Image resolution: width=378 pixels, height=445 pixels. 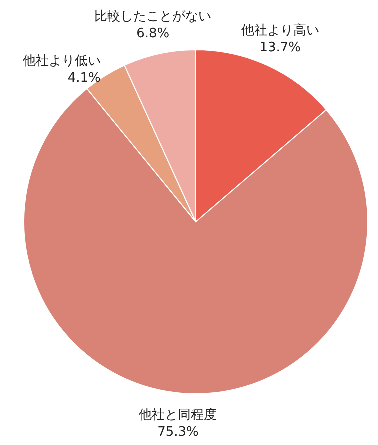 What do you see at coordinates (178, 415) in the screenshot?
I see `slice-label: 他社と同程度` at bounding box center [178, 415].